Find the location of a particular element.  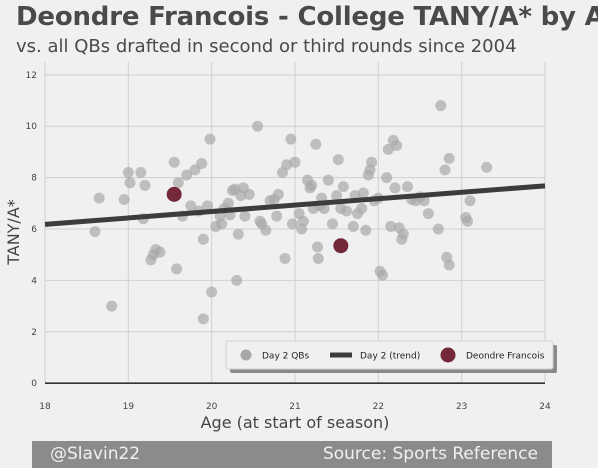

y-tick-label: 4 is located at coordinates (34, 281).